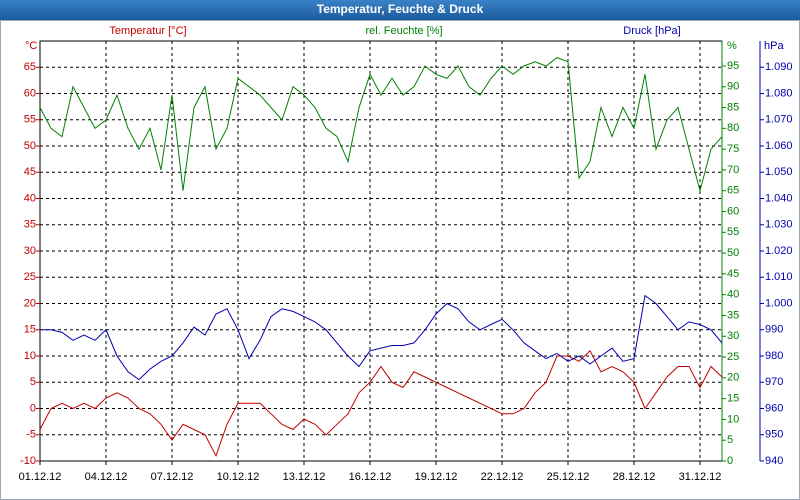  Describe the element at coordinates (779, 120) in the screenshot. I see `y3-tick-label: 1.070` at that location.